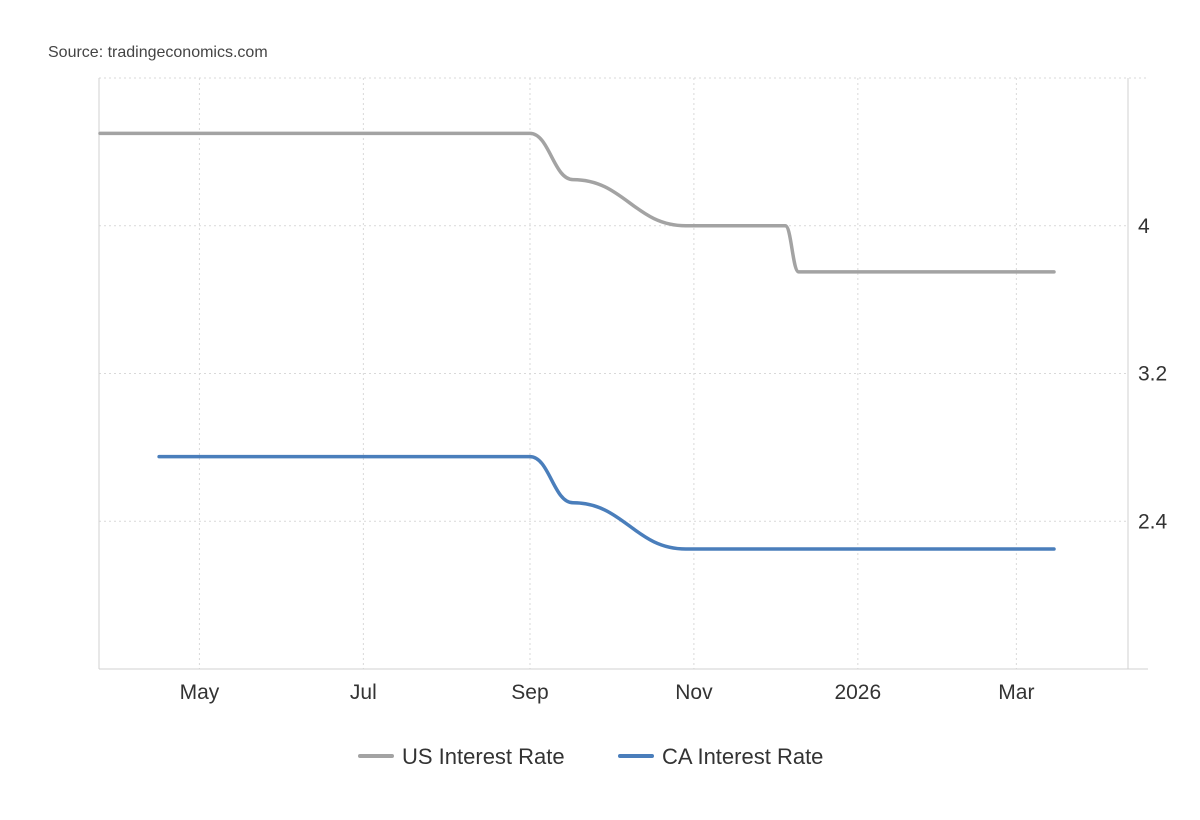 Image resolution: width=1200 pixels, height=820 pixels. What do you see at coordinates (200, 692) in the screenshot?
I see `x-tick-label: May` at bounding box center [200, 692].